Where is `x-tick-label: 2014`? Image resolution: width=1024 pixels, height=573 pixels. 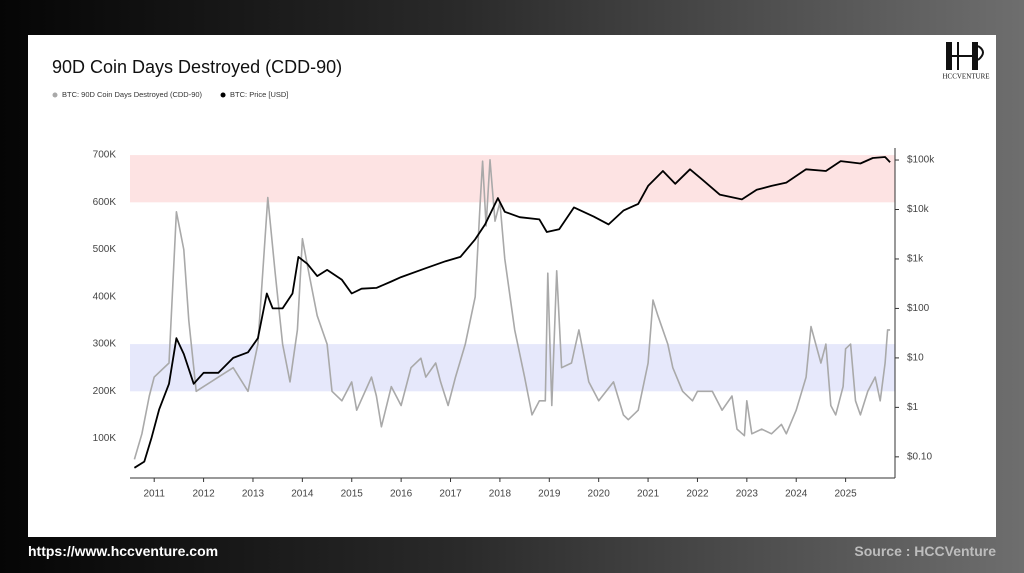
x-tick-label: 2014 is located at coordinates (302, 494).